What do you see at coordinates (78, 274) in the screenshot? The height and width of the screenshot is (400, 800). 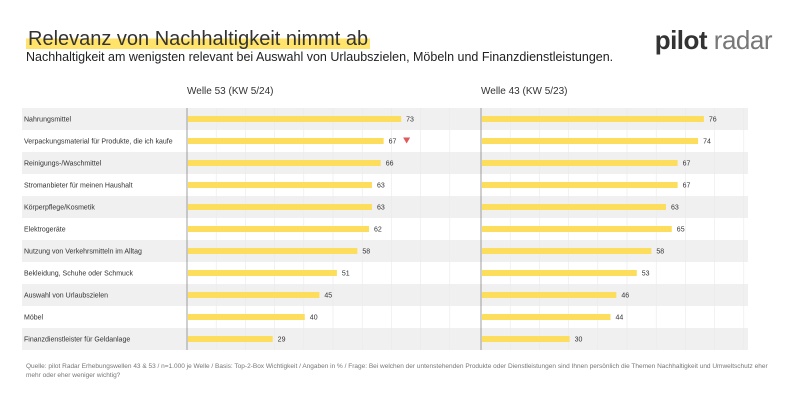 I see `category-label: Bekleidung, Schuhe oder Schmuck` at bounding box center [78, 274].